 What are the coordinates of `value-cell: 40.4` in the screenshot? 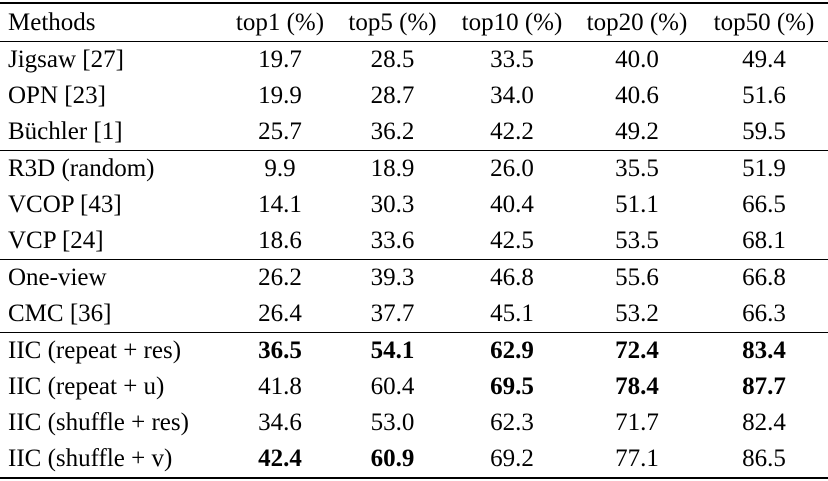 It's located at (512, 204).